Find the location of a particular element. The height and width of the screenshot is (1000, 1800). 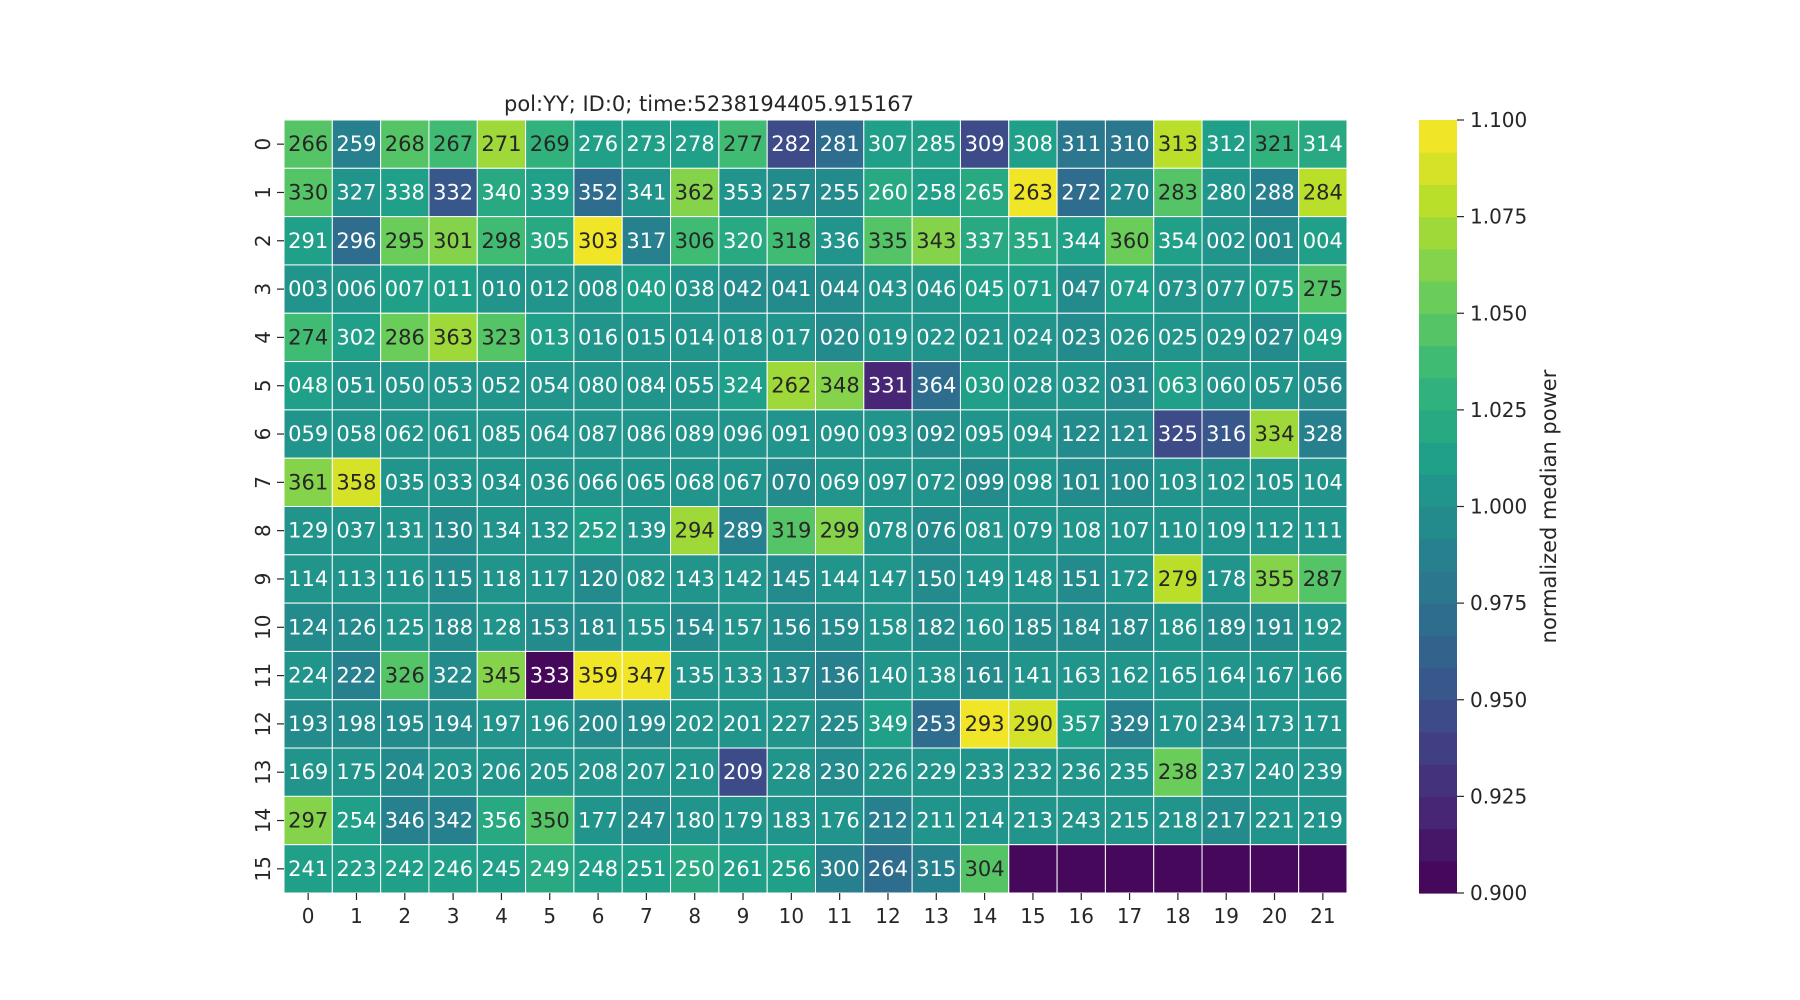

cell-label: 309 is located at coordinates (985, 144).